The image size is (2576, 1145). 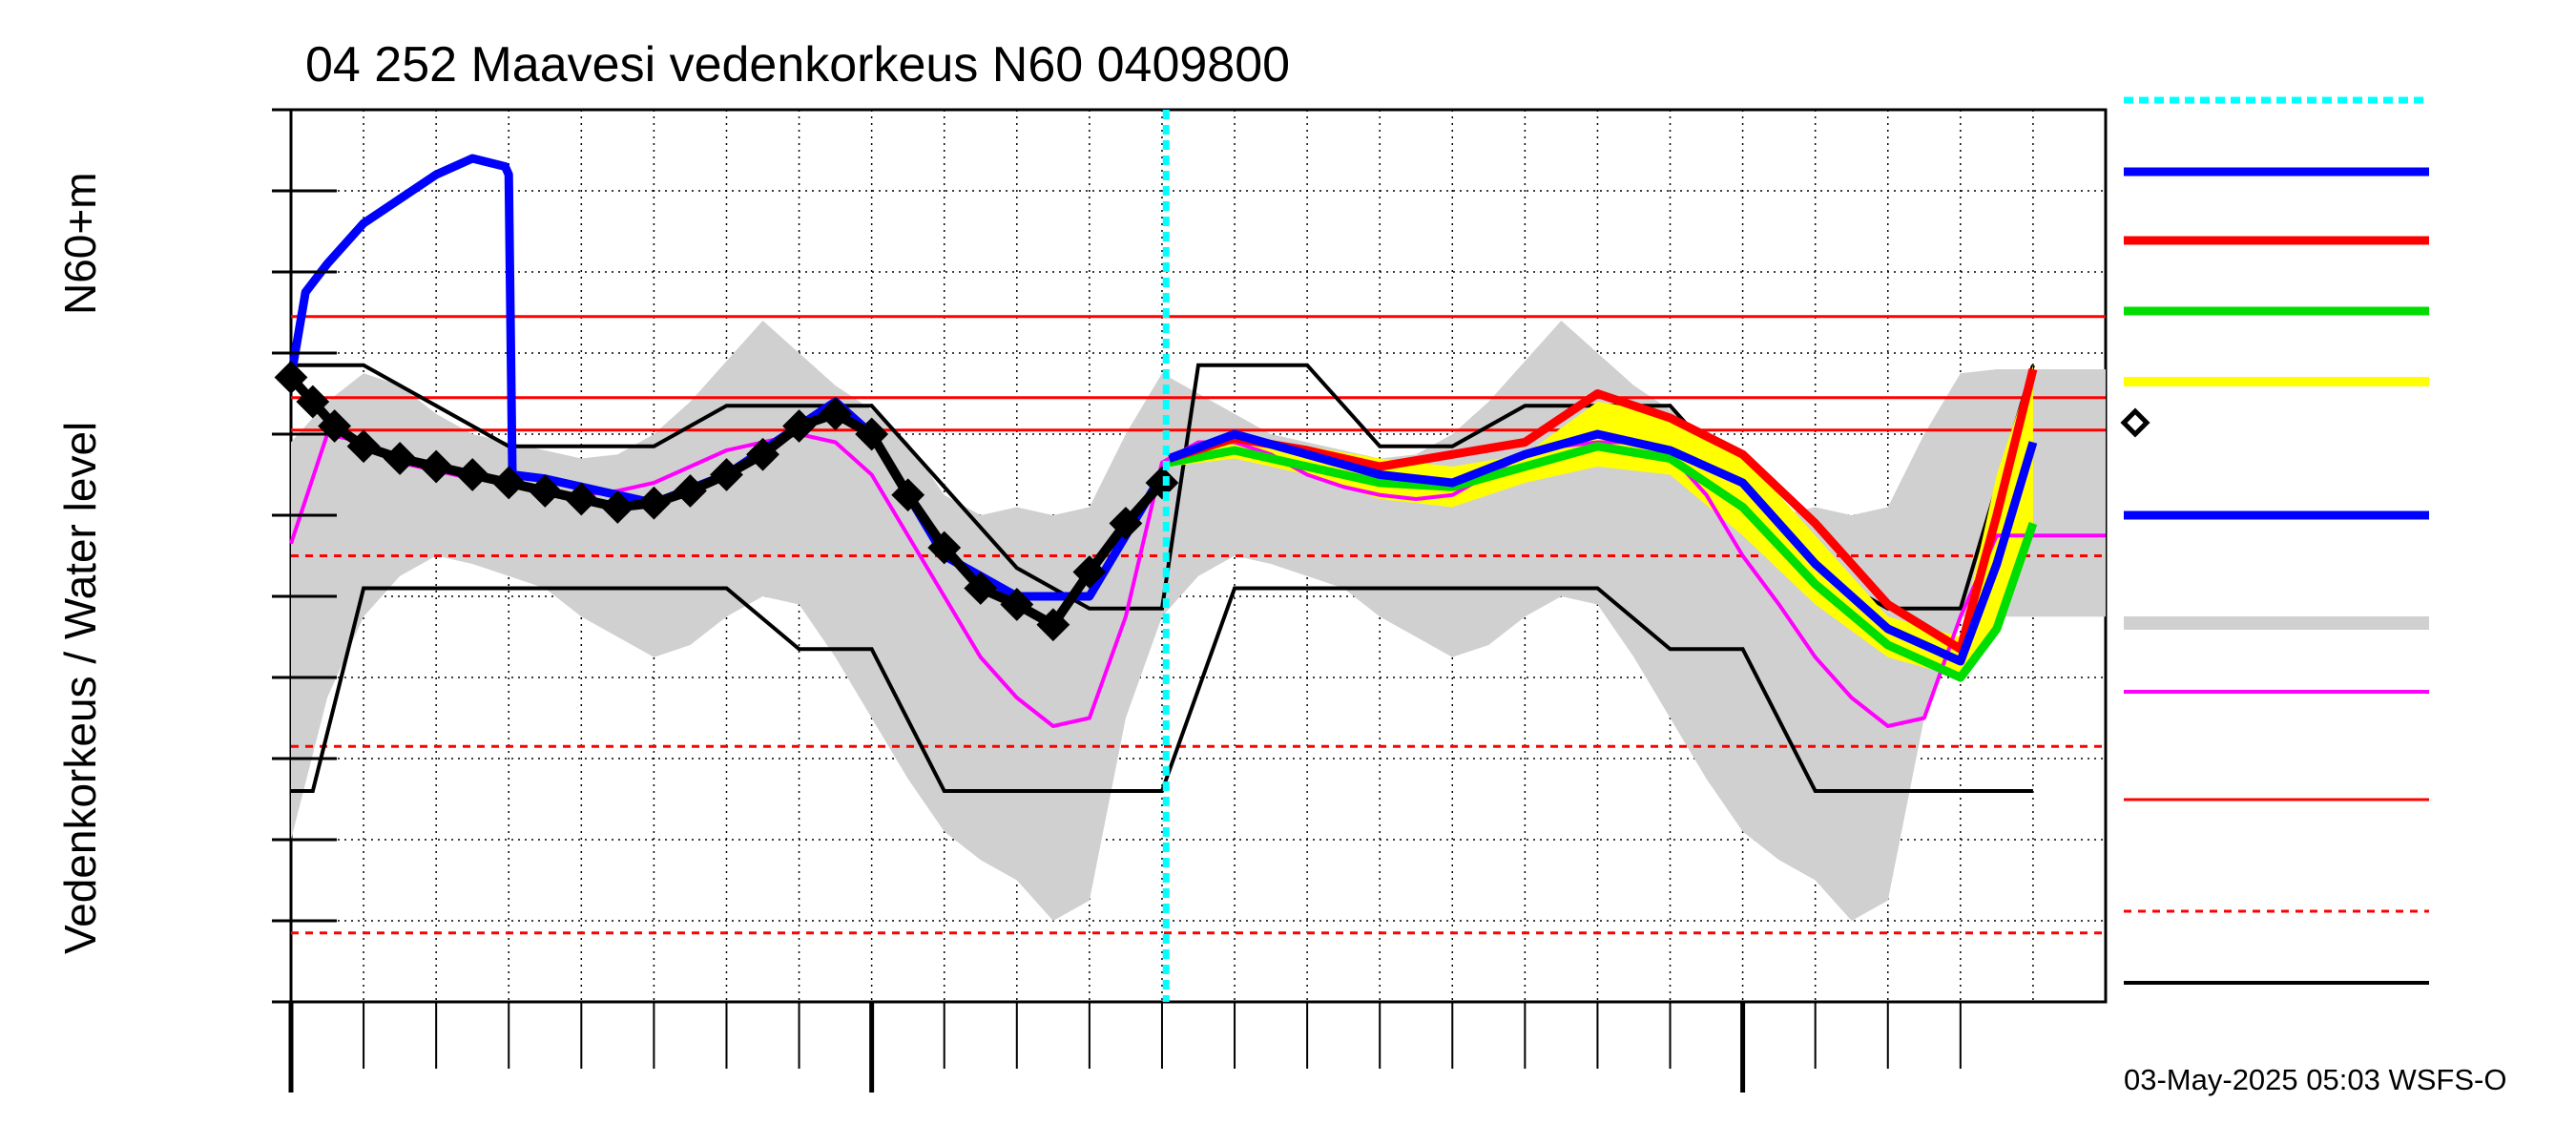 What do you see at coordinates (2315, 1079) in the screenshot?
I see `timestamp: 03-May-2025 05:03 WSFS-O` at bounding box center [2315, 1079].